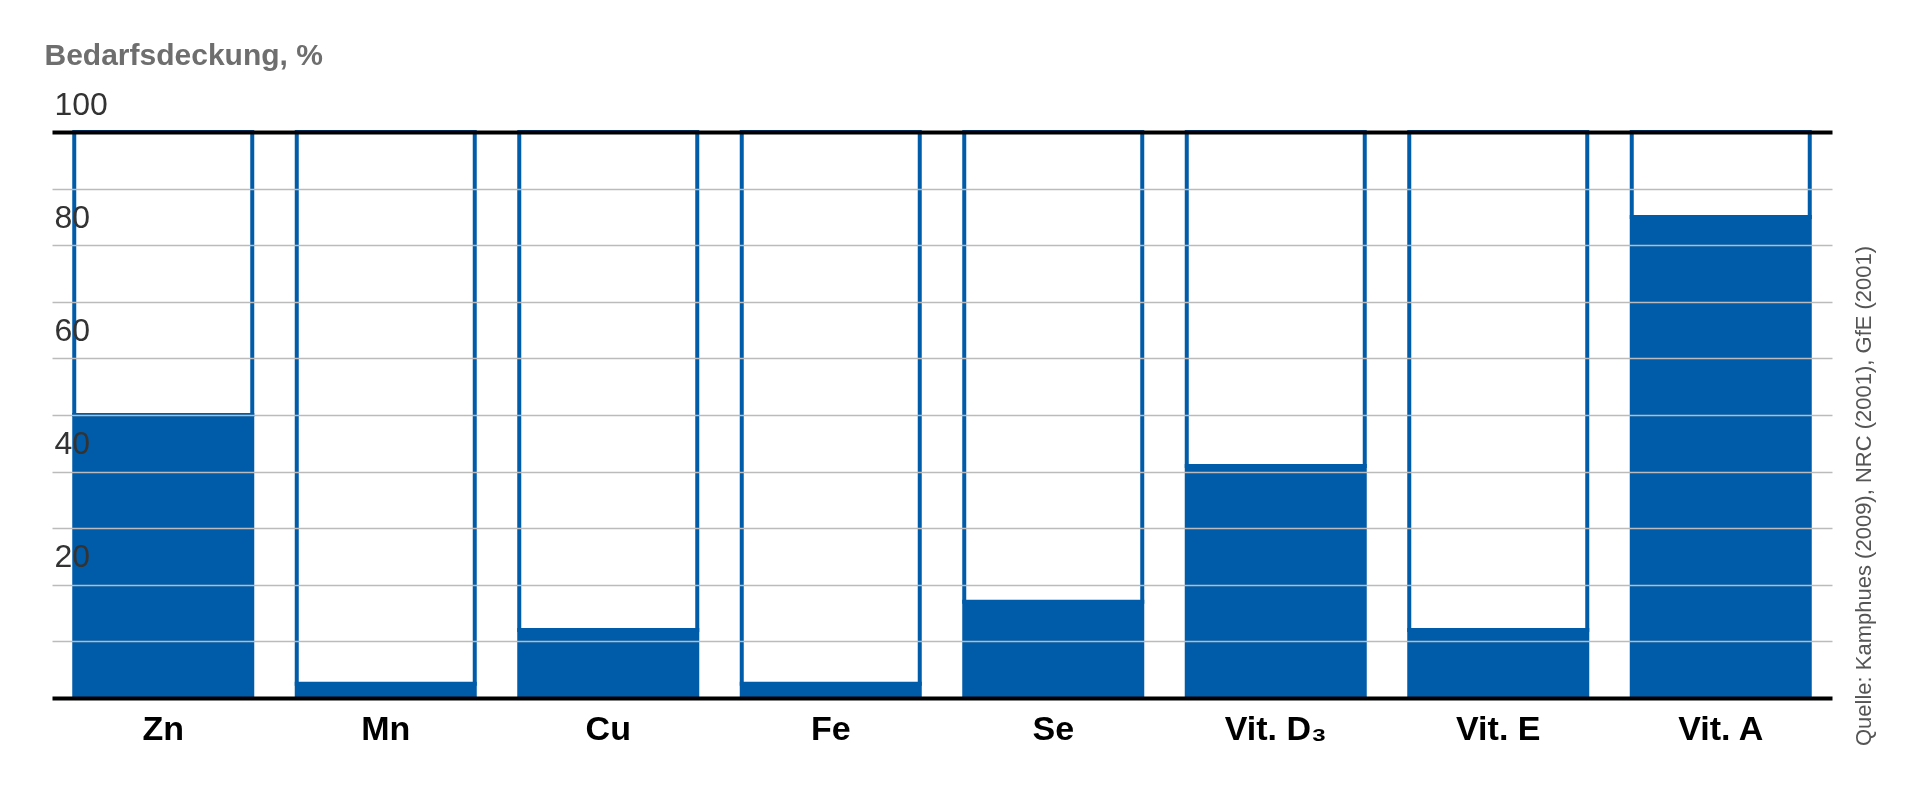  What do you see at coordinates (608, 727) in the screenshot?
I see `x-tick-label: Cu` at bounding box center [608, 727].